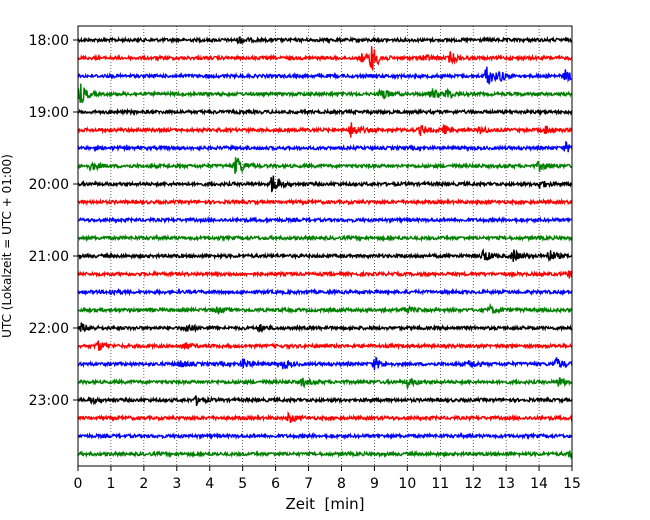  I want to click on y-axis-ticks: 18:00 19:00 20:00 21:00 22:00 23:00, so click(53, 221).